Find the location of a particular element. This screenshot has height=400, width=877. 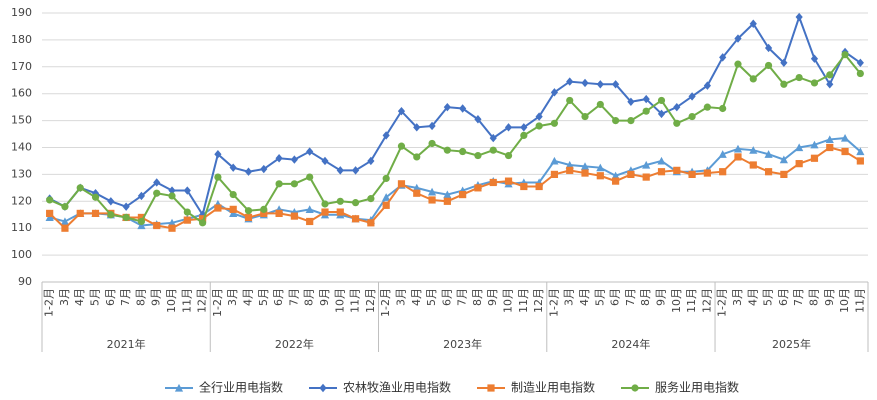

legend-label: 制造业用电指数 is located at coordinates (553, 387).